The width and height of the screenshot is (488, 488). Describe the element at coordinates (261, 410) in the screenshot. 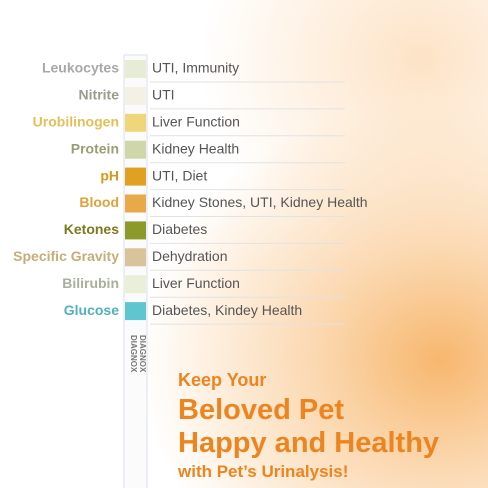

I see `headline: Beloved Pet` at that location.